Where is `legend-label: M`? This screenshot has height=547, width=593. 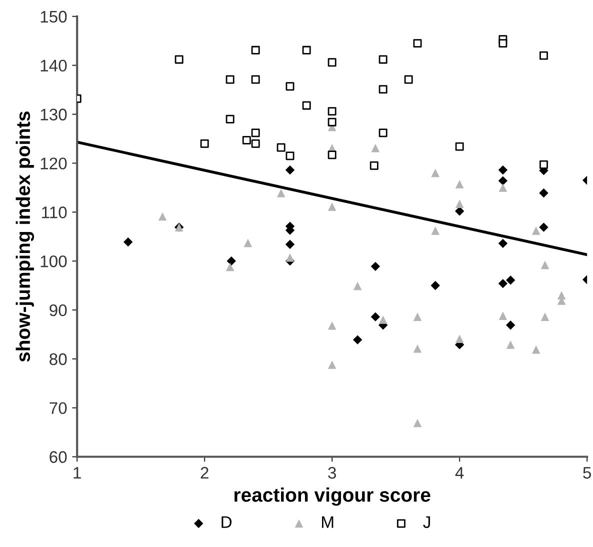 legend-label: M is located at coordinates (328, 522).